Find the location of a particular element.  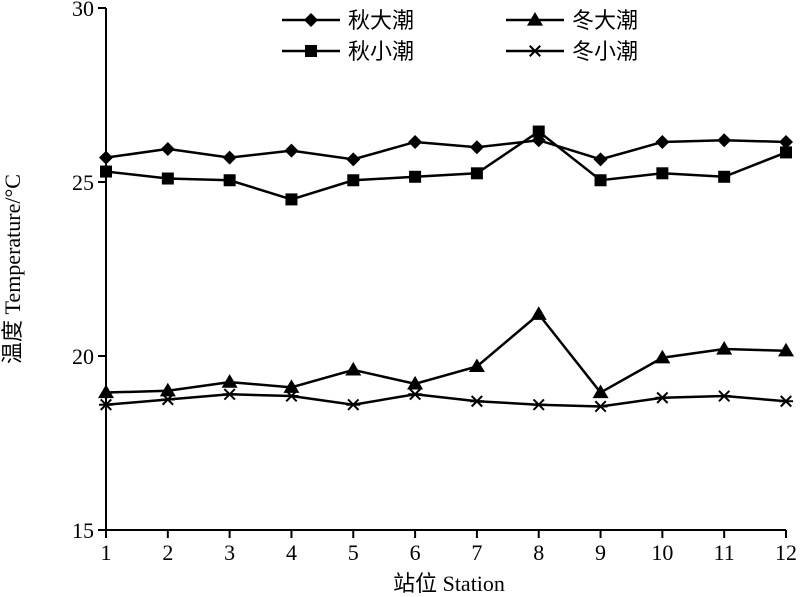

legend-item: 秋小潮 is located at coordinates (348, 52).